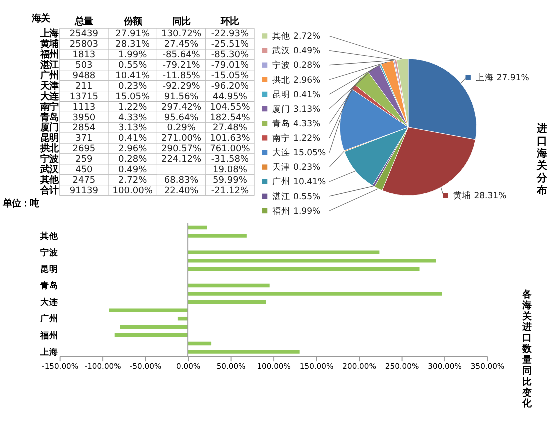  Describe the element at coordinates (181, 76) in the screenshot. I see `text: -11.85%` at that location.